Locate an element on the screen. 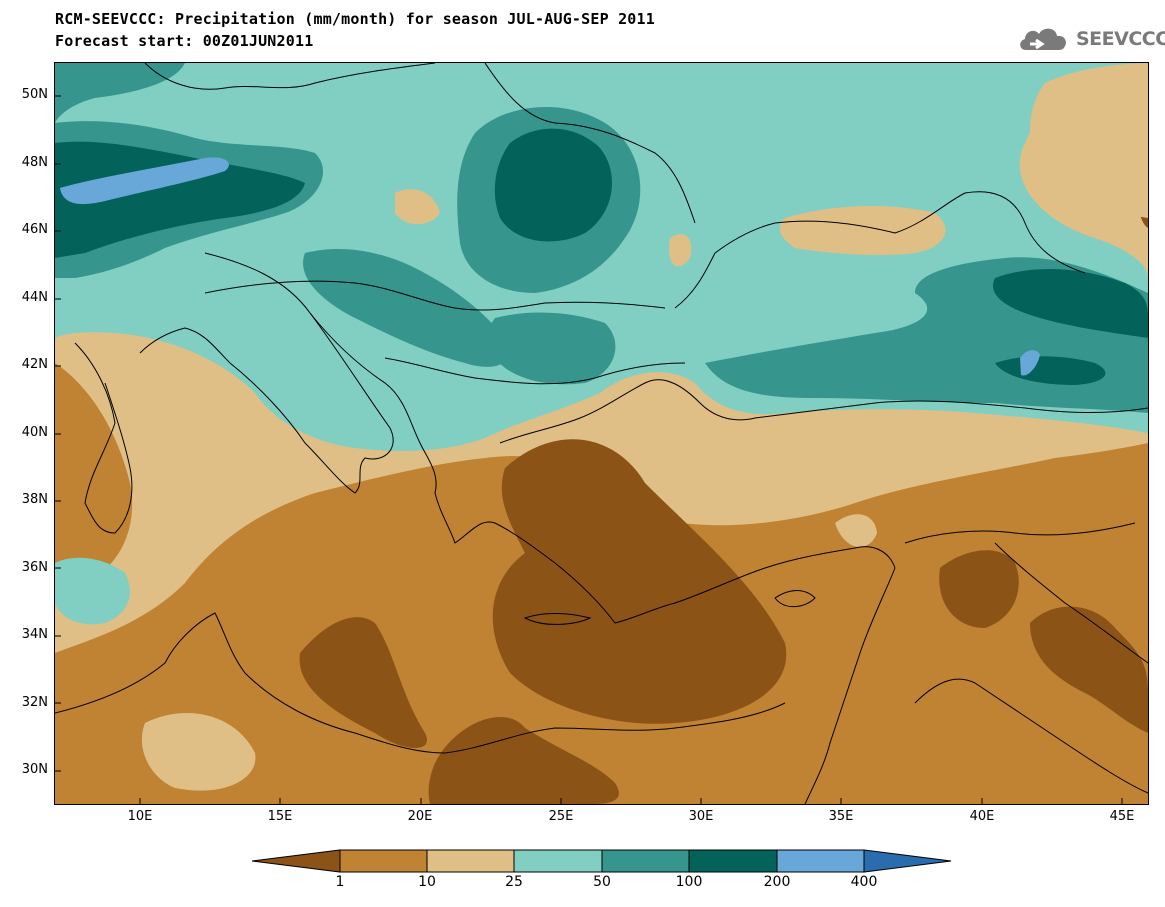 The height and width of the screenshot is (907, 1165). lat-label: 36N is located at coordinates (34, 567).